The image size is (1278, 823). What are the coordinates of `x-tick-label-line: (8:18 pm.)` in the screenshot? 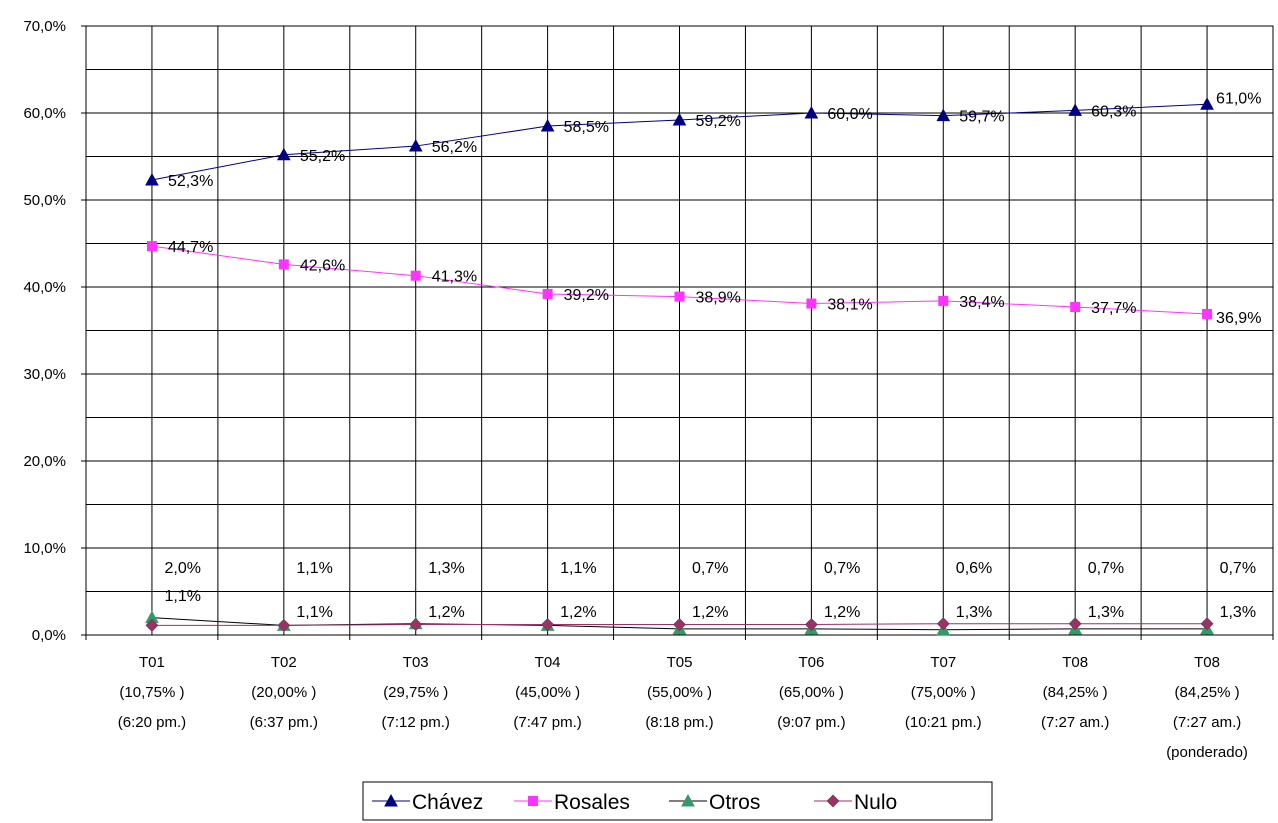 It's located at (679, 722).